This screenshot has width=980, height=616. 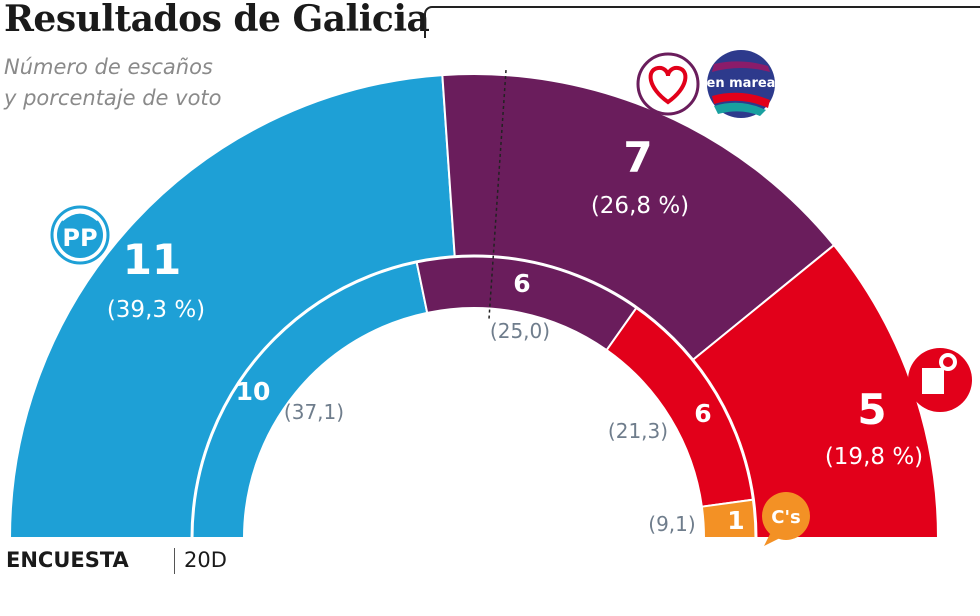 I want to click on subtitle-line-2: y porcentaje de voto, so click(x=113, y=98).